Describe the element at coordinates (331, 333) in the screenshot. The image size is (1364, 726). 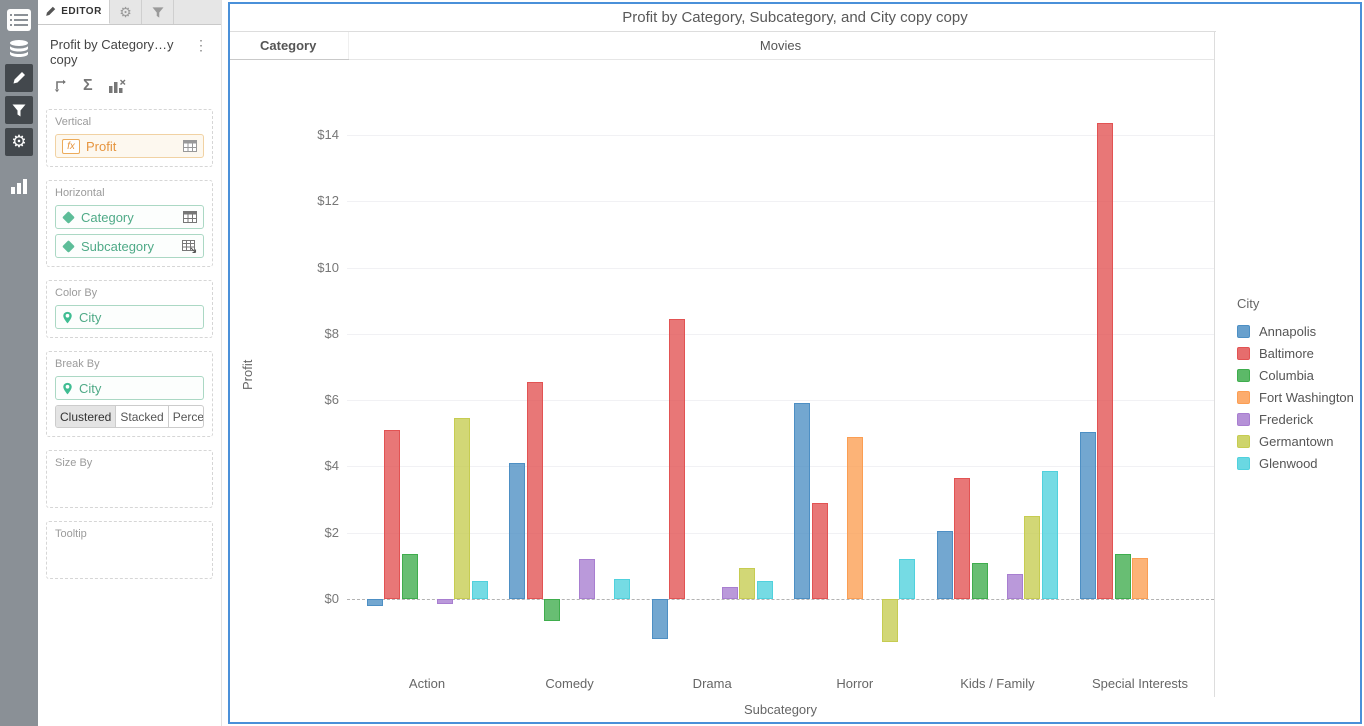
I see `y-tick-label: $8` at that location.